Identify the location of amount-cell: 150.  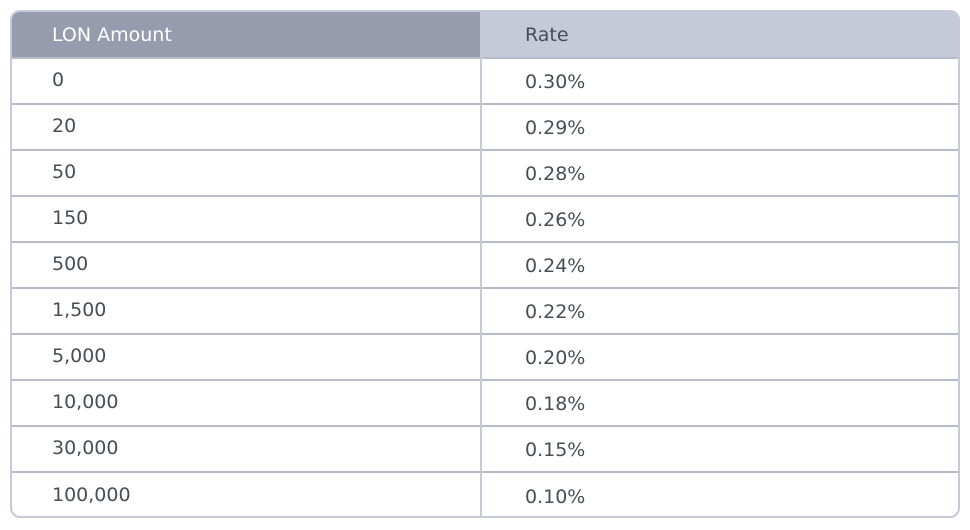
(247, 218).